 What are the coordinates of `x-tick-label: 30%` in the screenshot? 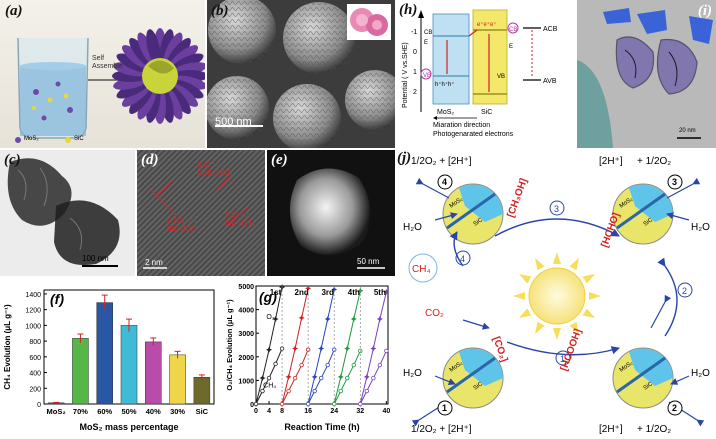 It's located at (177, 411).